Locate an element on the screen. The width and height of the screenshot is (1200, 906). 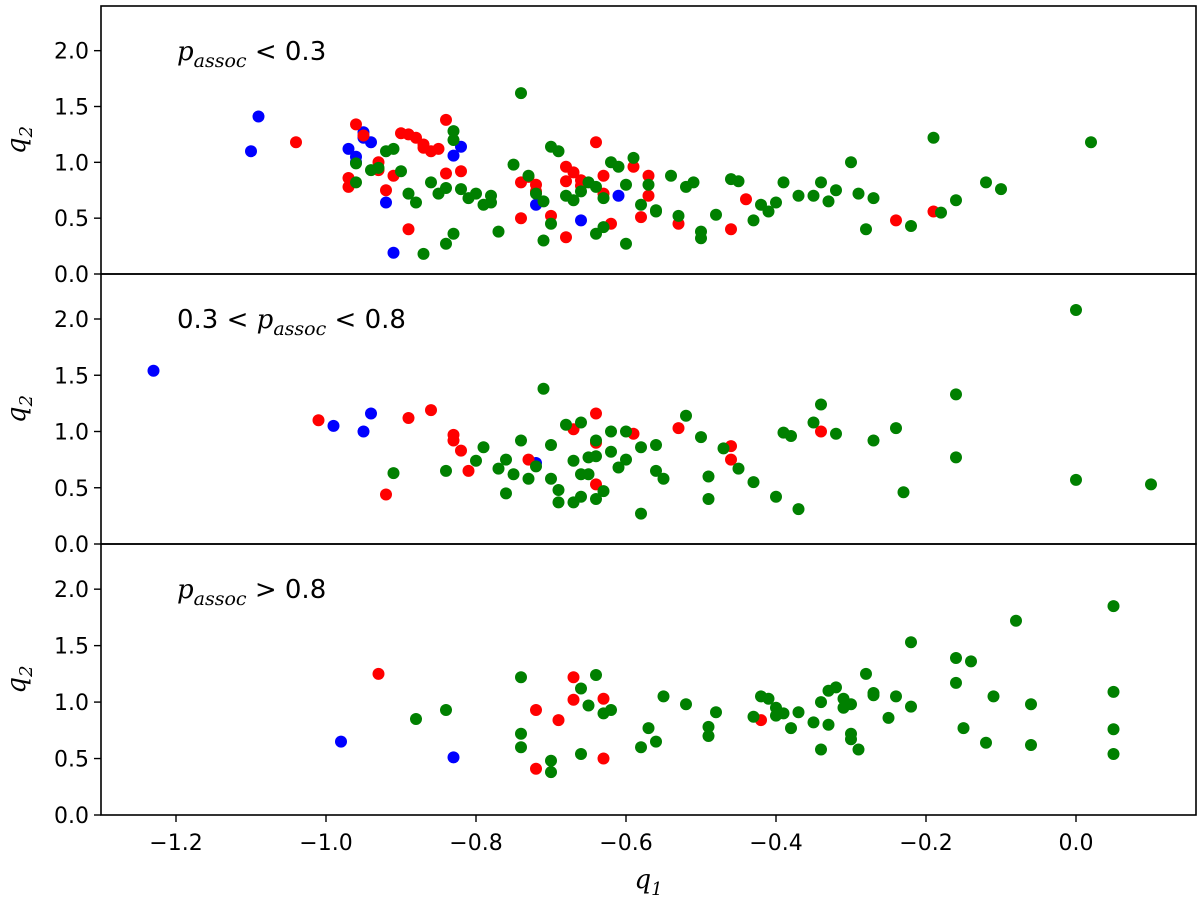
x-tick-label: −1.2 is located at coordinates (175, 843).